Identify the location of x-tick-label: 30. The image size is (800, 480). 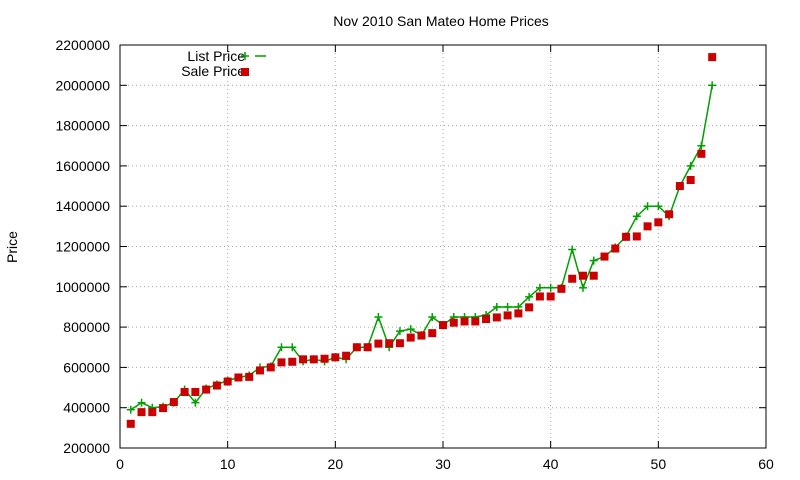
(443, 464).